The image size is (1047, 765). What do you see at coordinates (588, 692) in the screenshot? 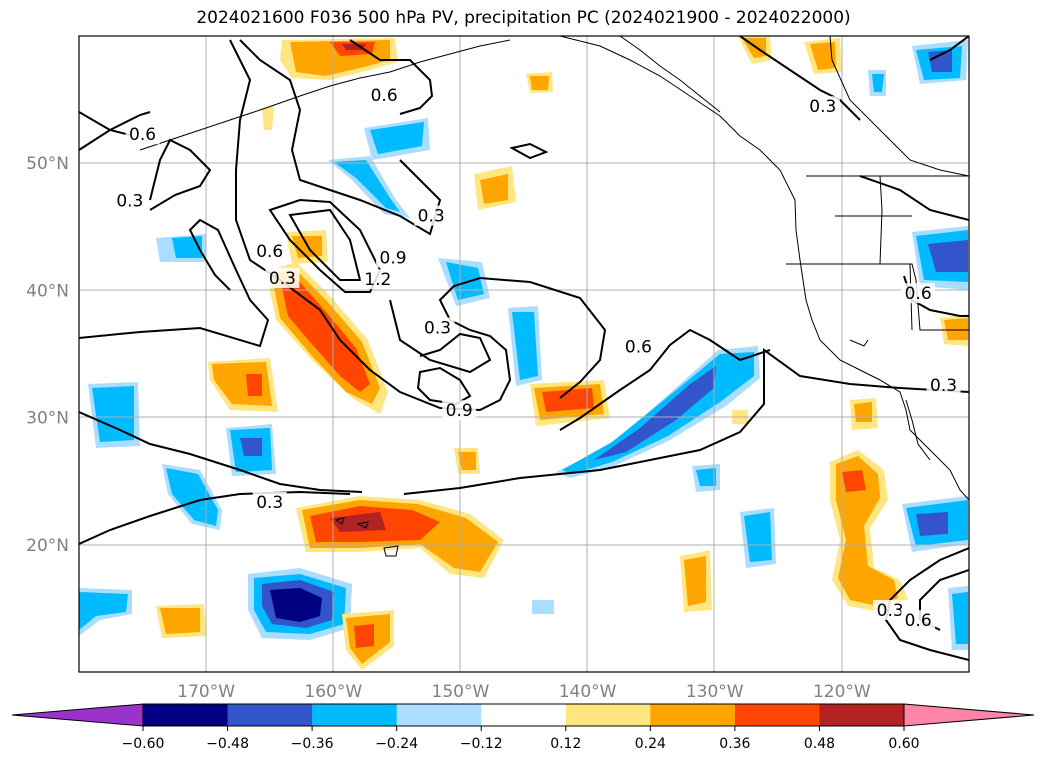
I see `longitude-tick-label: 140°W` at bounding box center [588, 692].